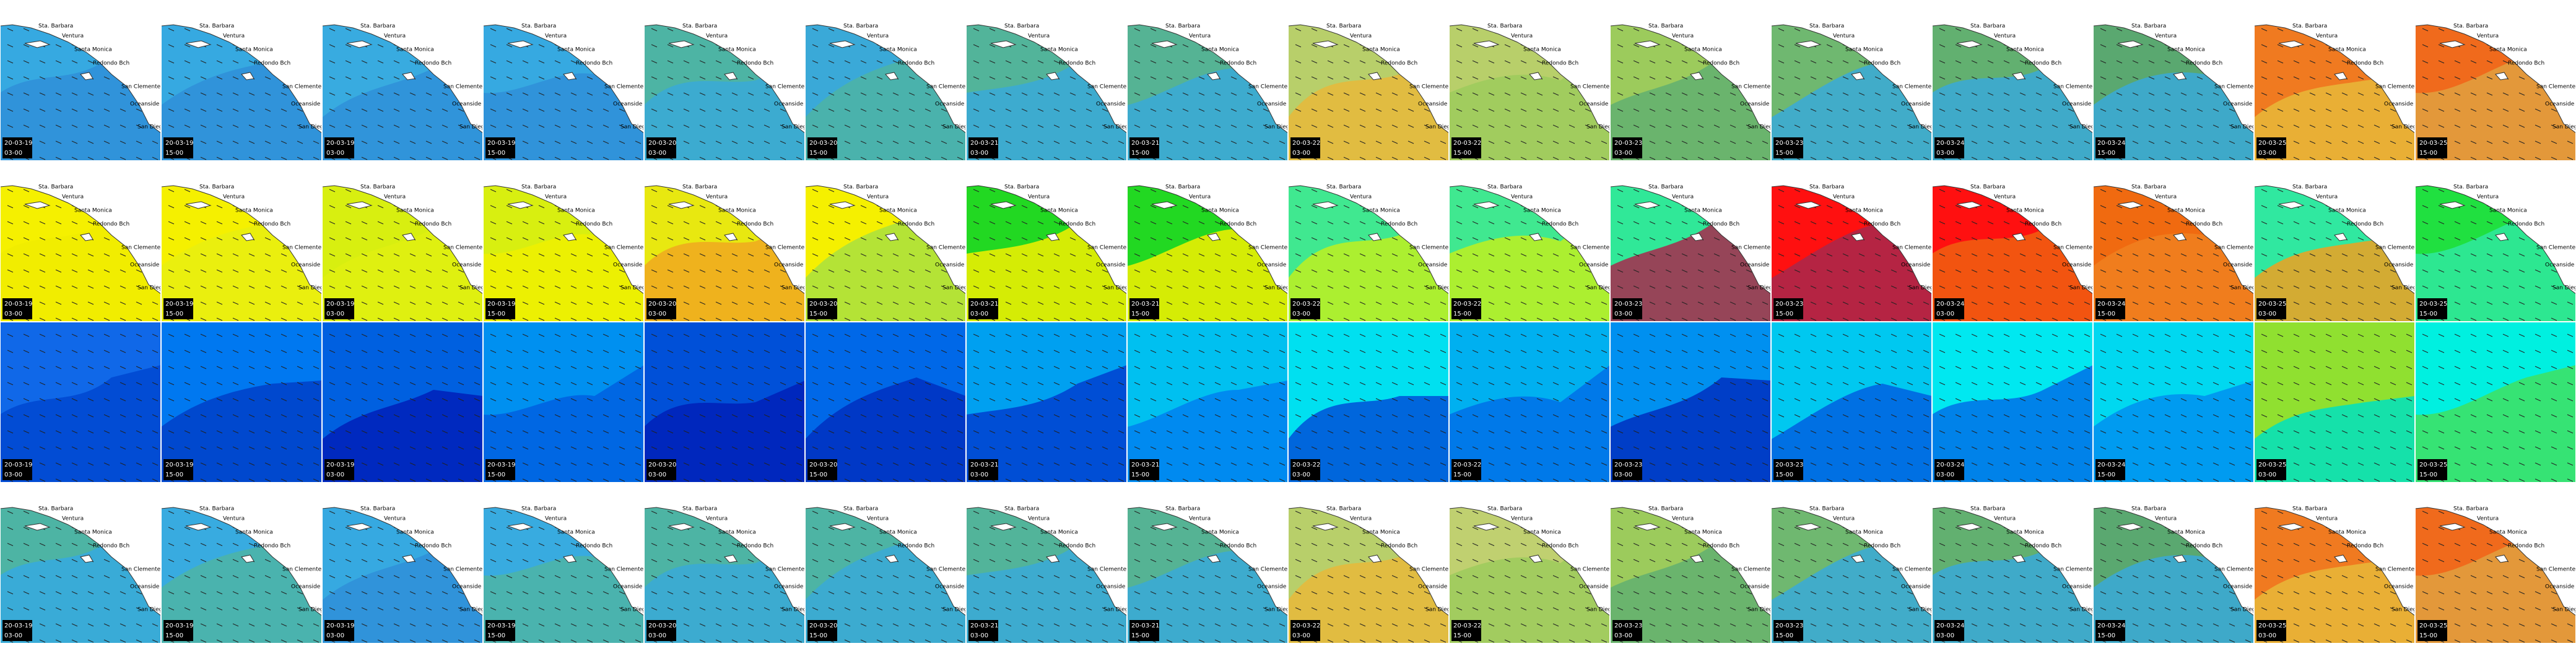 This screenshot has width=2576, height=646. What do you see at coordinates (984, 465) in the screenshot?
I see `stamp-date: 20-03-21` at bounding box center [984, 465].